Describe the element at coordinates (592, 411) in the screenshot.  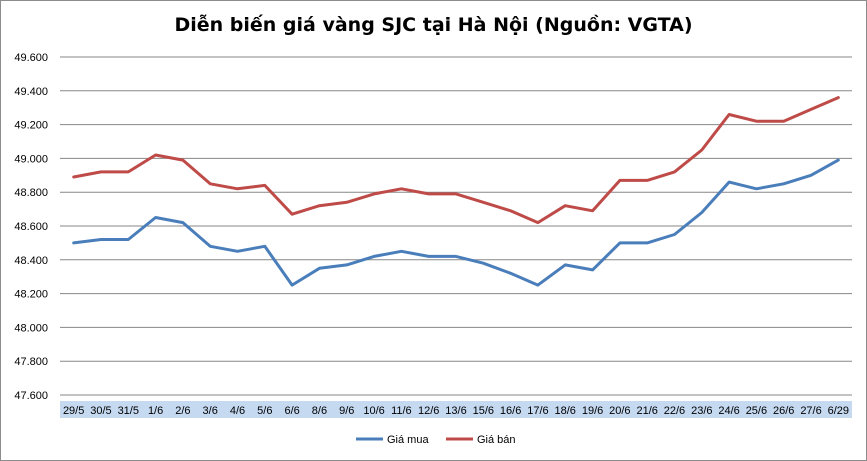
I see `x-tick-label: 19/6` at that location.